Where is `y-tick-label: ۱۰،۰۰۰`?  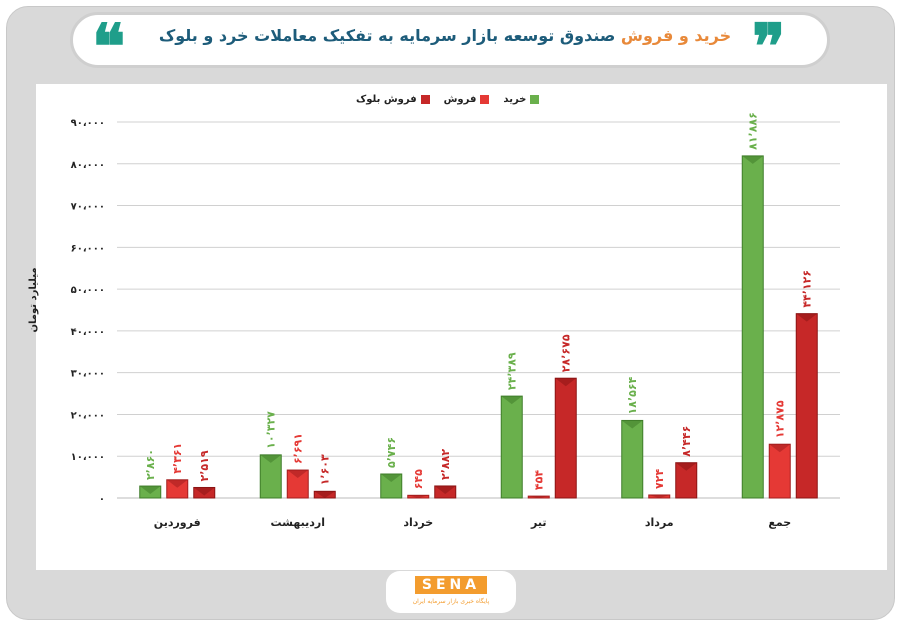 y-tick-label: ۱۰،۰۰۰ is located at coordinates (88, 457).